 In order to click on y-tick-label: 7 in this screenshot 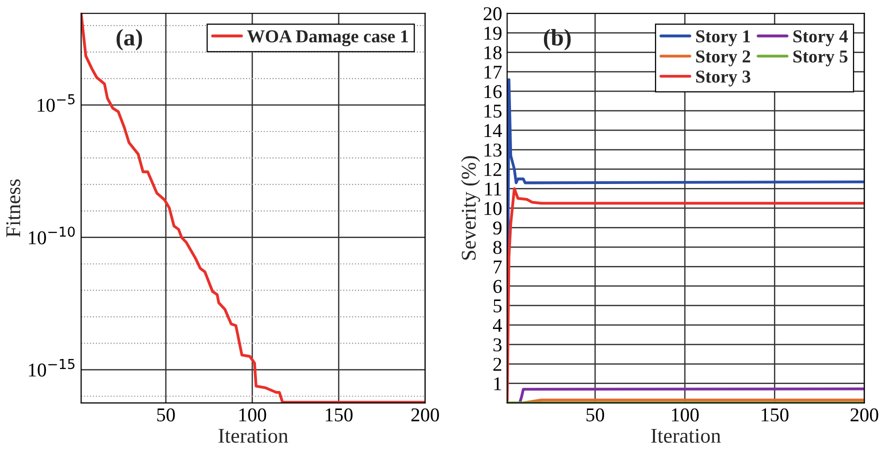, I will do `click(498, 267)`.